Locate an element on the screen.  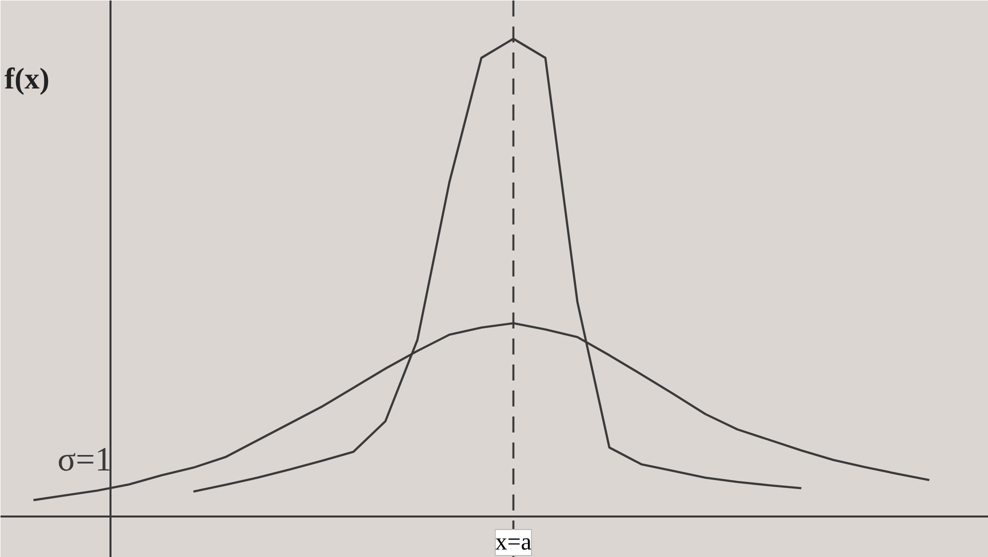
y-axis-title: f(x) is located at coordinates (27, 79).